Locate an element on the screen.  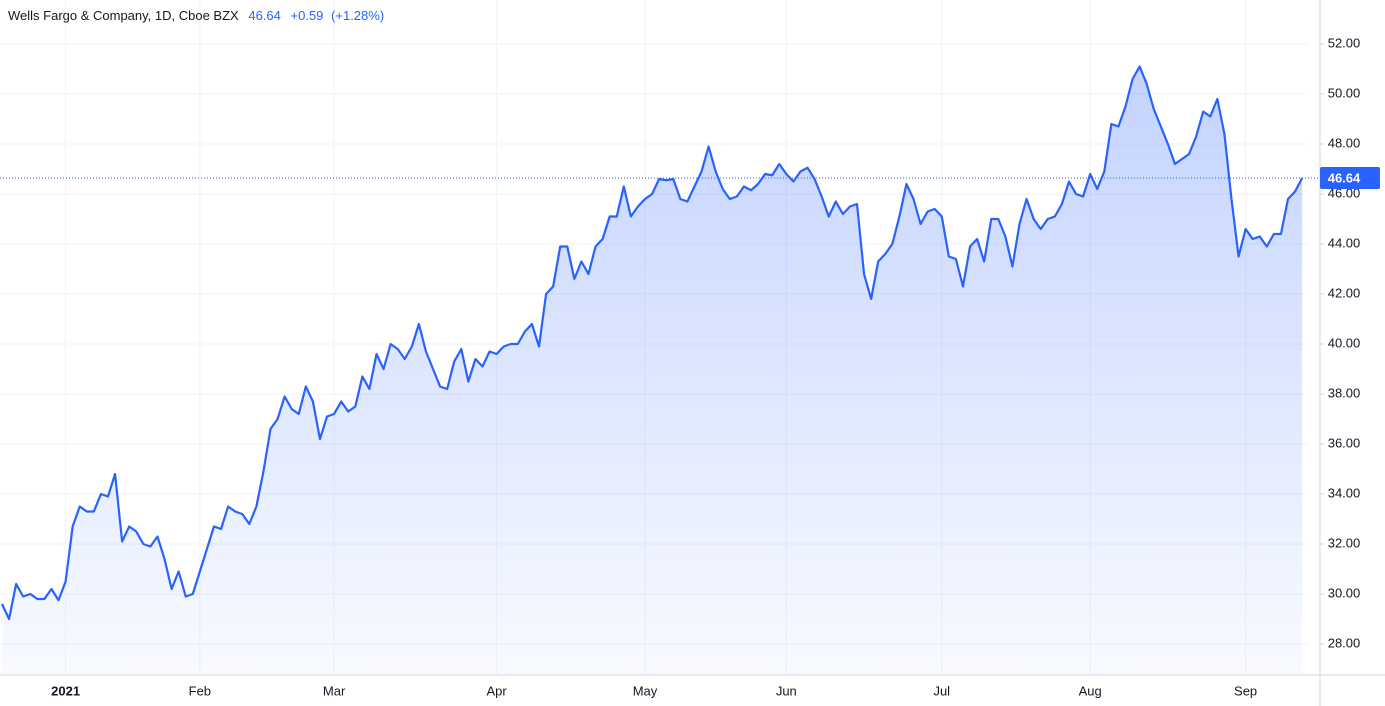
y-tick-label: 30.00 is located at coordinates (1344, 592).